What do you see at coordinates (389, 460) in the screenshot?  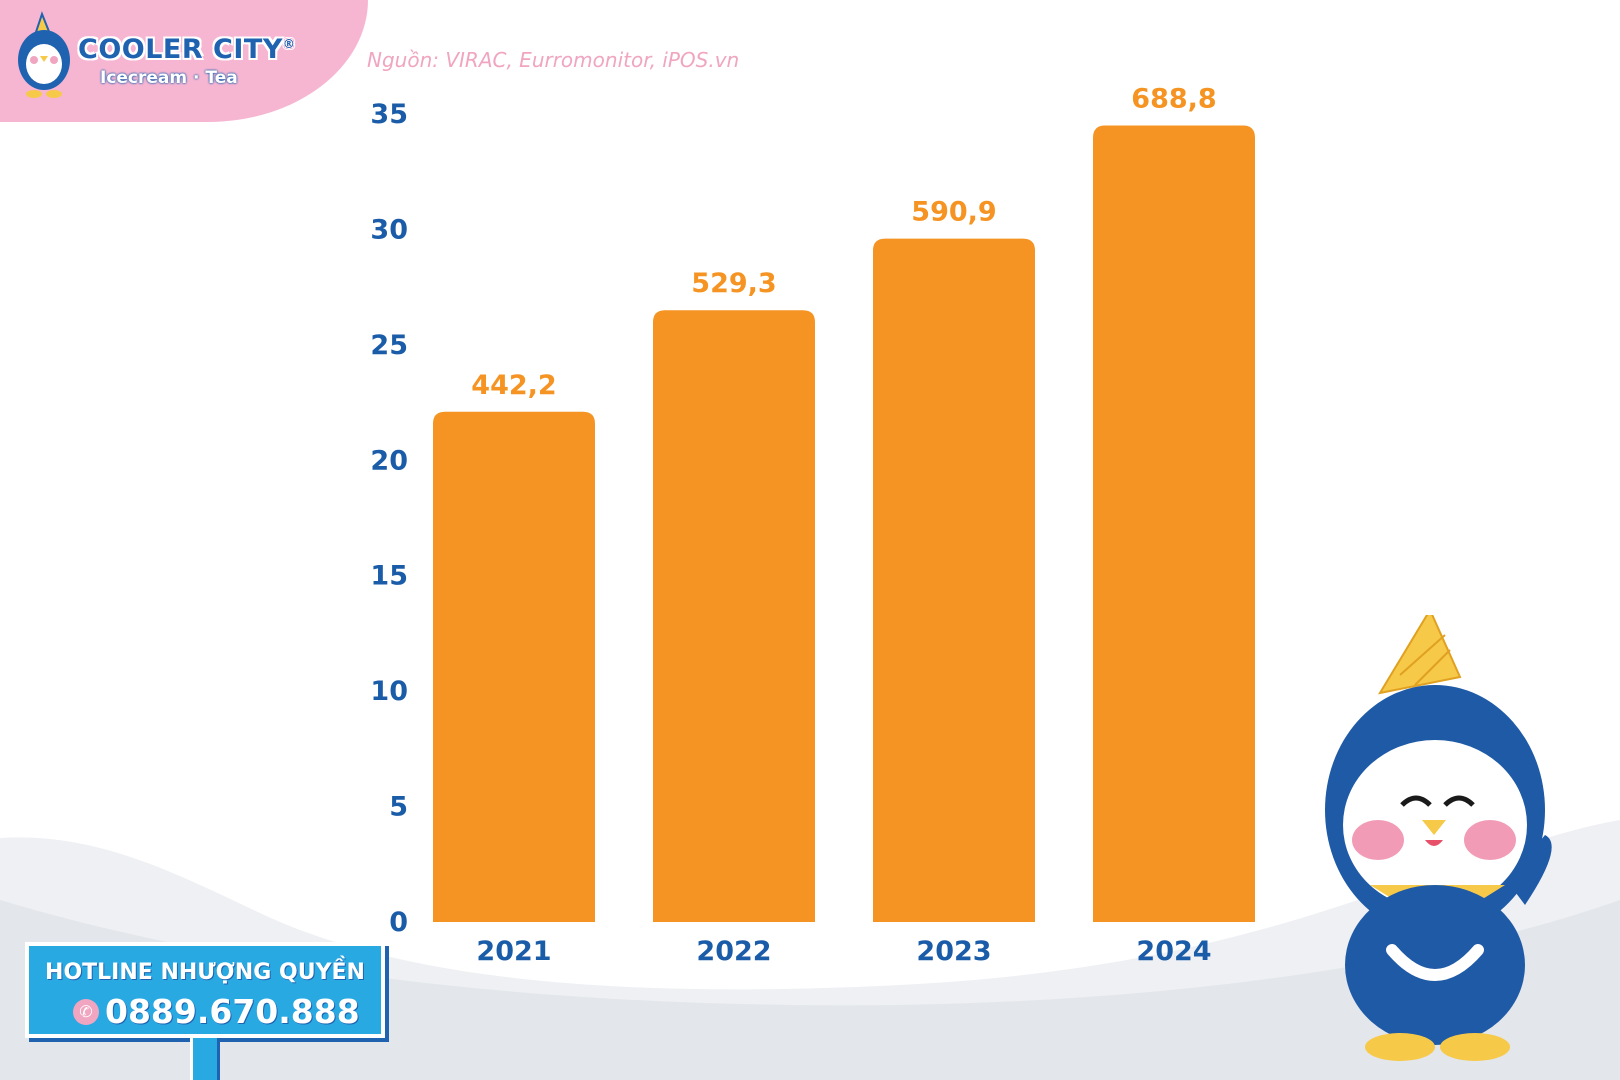 I see `y-tick-label: 20` at bounding box center [389, 460].